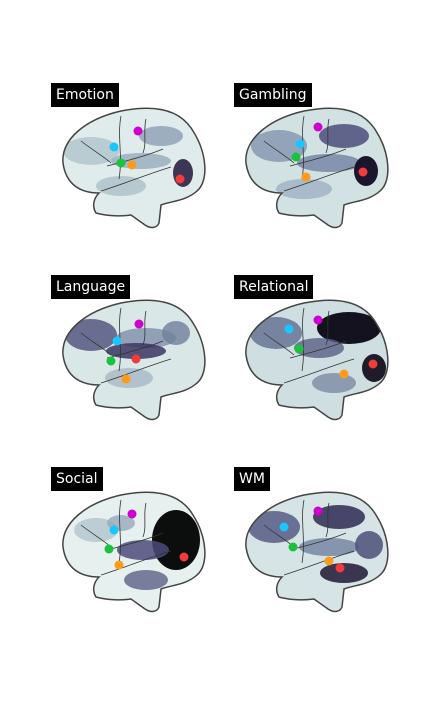 This screenshot has width=432, height=720. I want to click on panel-gambling: Gambling, so click(314, 168).